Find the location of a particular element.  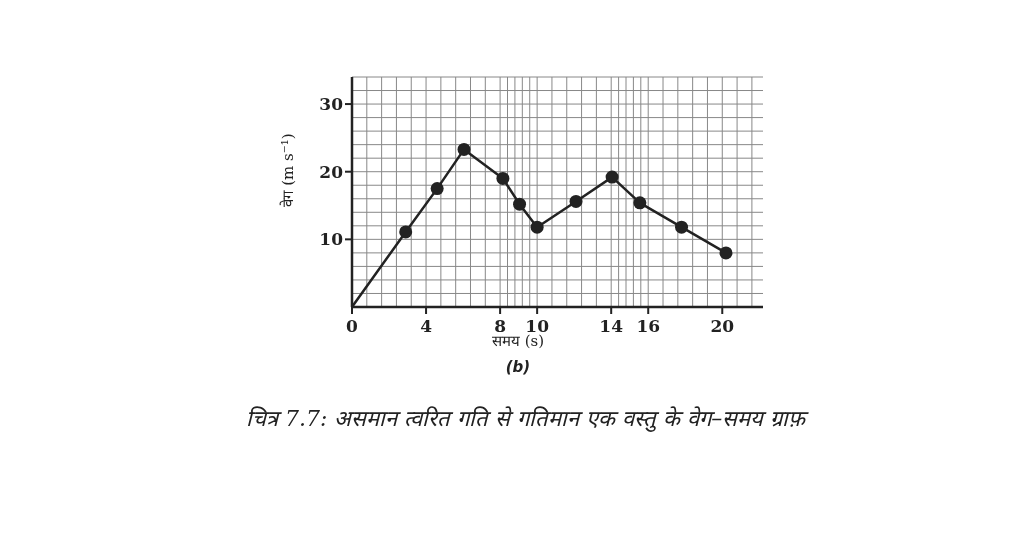

x-tick-label: 4 is located at coordinates (426, 326).